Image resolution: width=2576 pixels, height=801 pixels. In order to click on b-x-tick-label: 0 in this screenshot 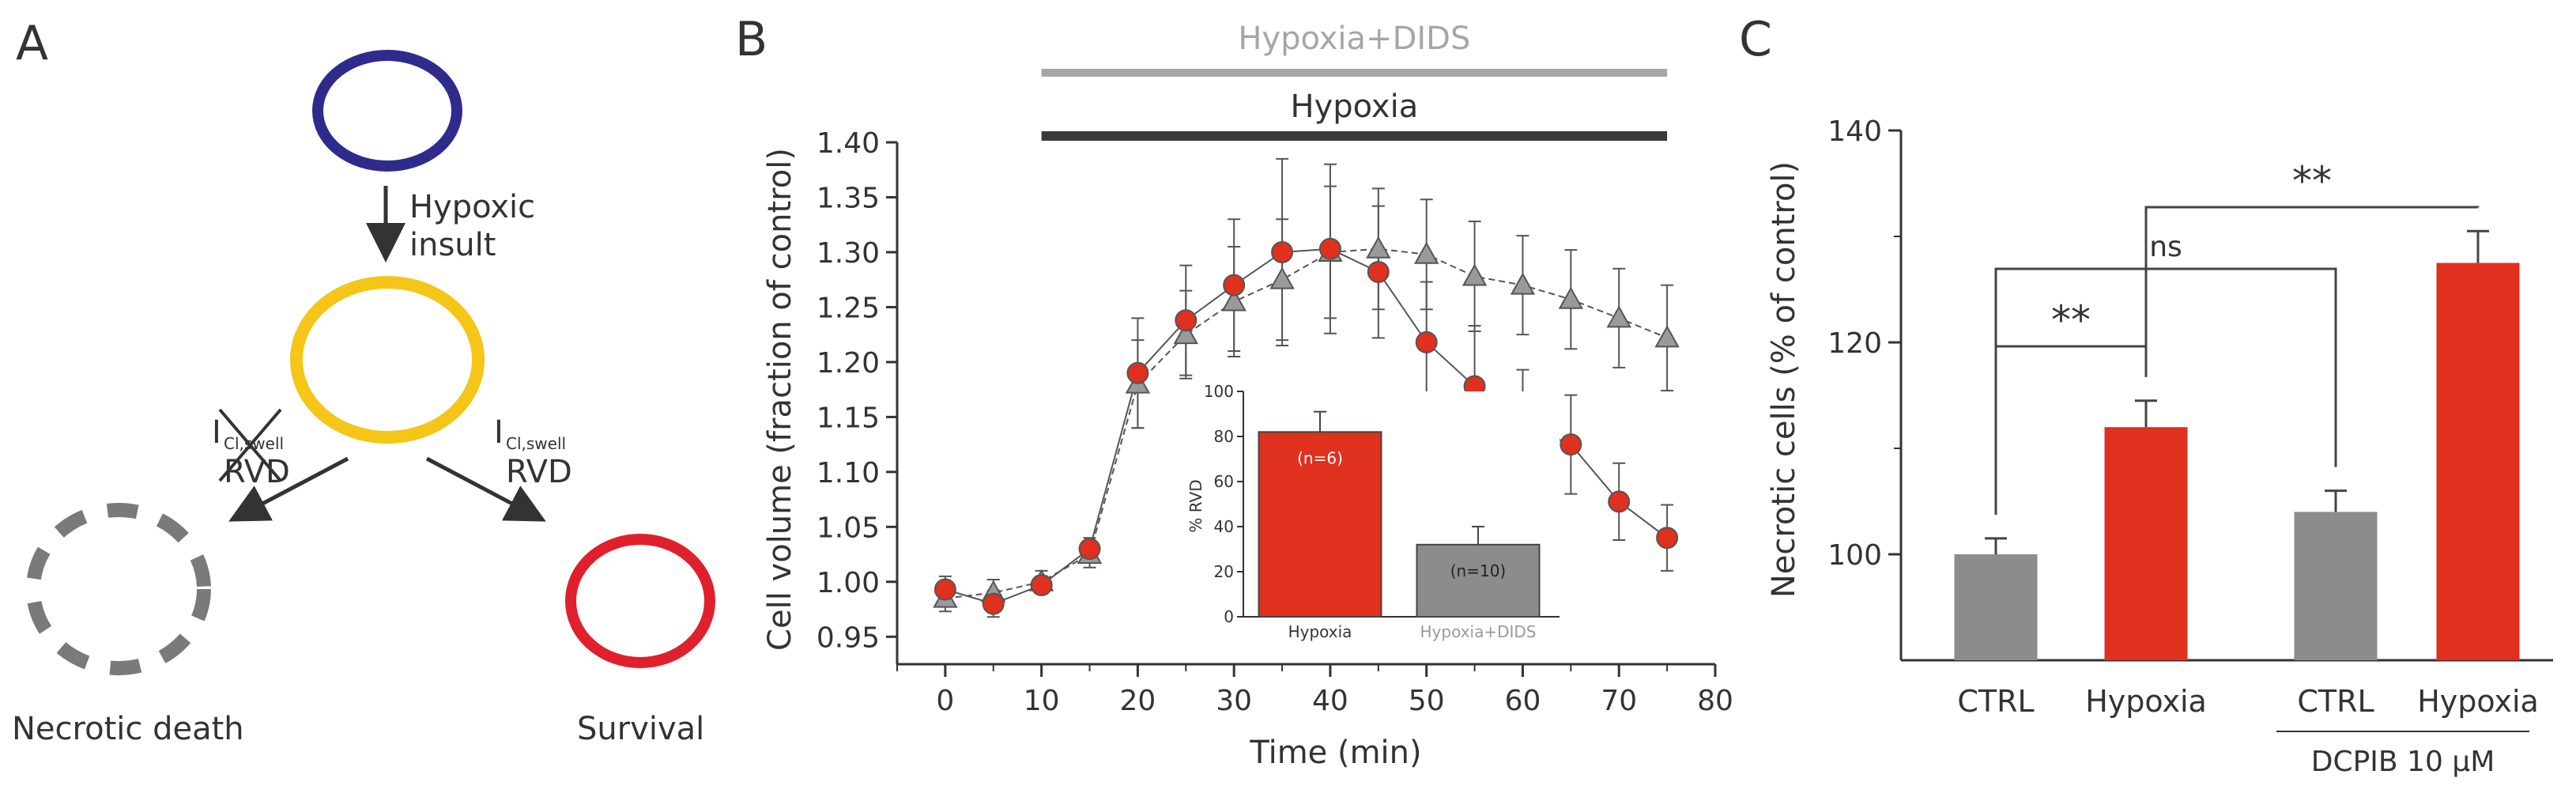, I will do `click(945, 701)`.